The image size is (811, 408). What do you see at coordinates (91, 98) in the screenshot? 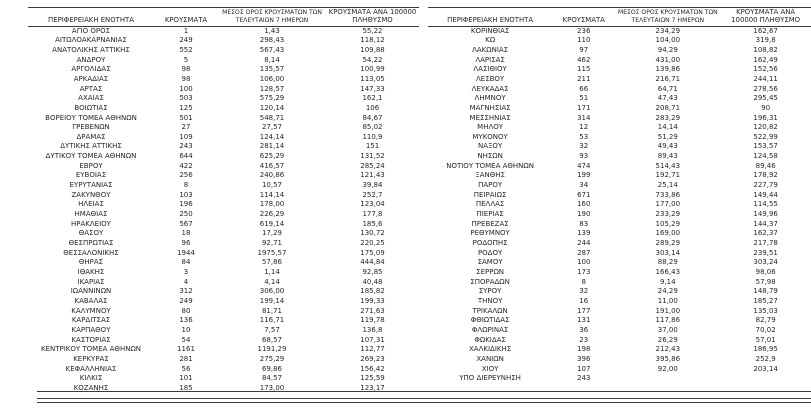
I see `cell: ΑΧΑΪΑΣ` at bounding box center [91, 98].